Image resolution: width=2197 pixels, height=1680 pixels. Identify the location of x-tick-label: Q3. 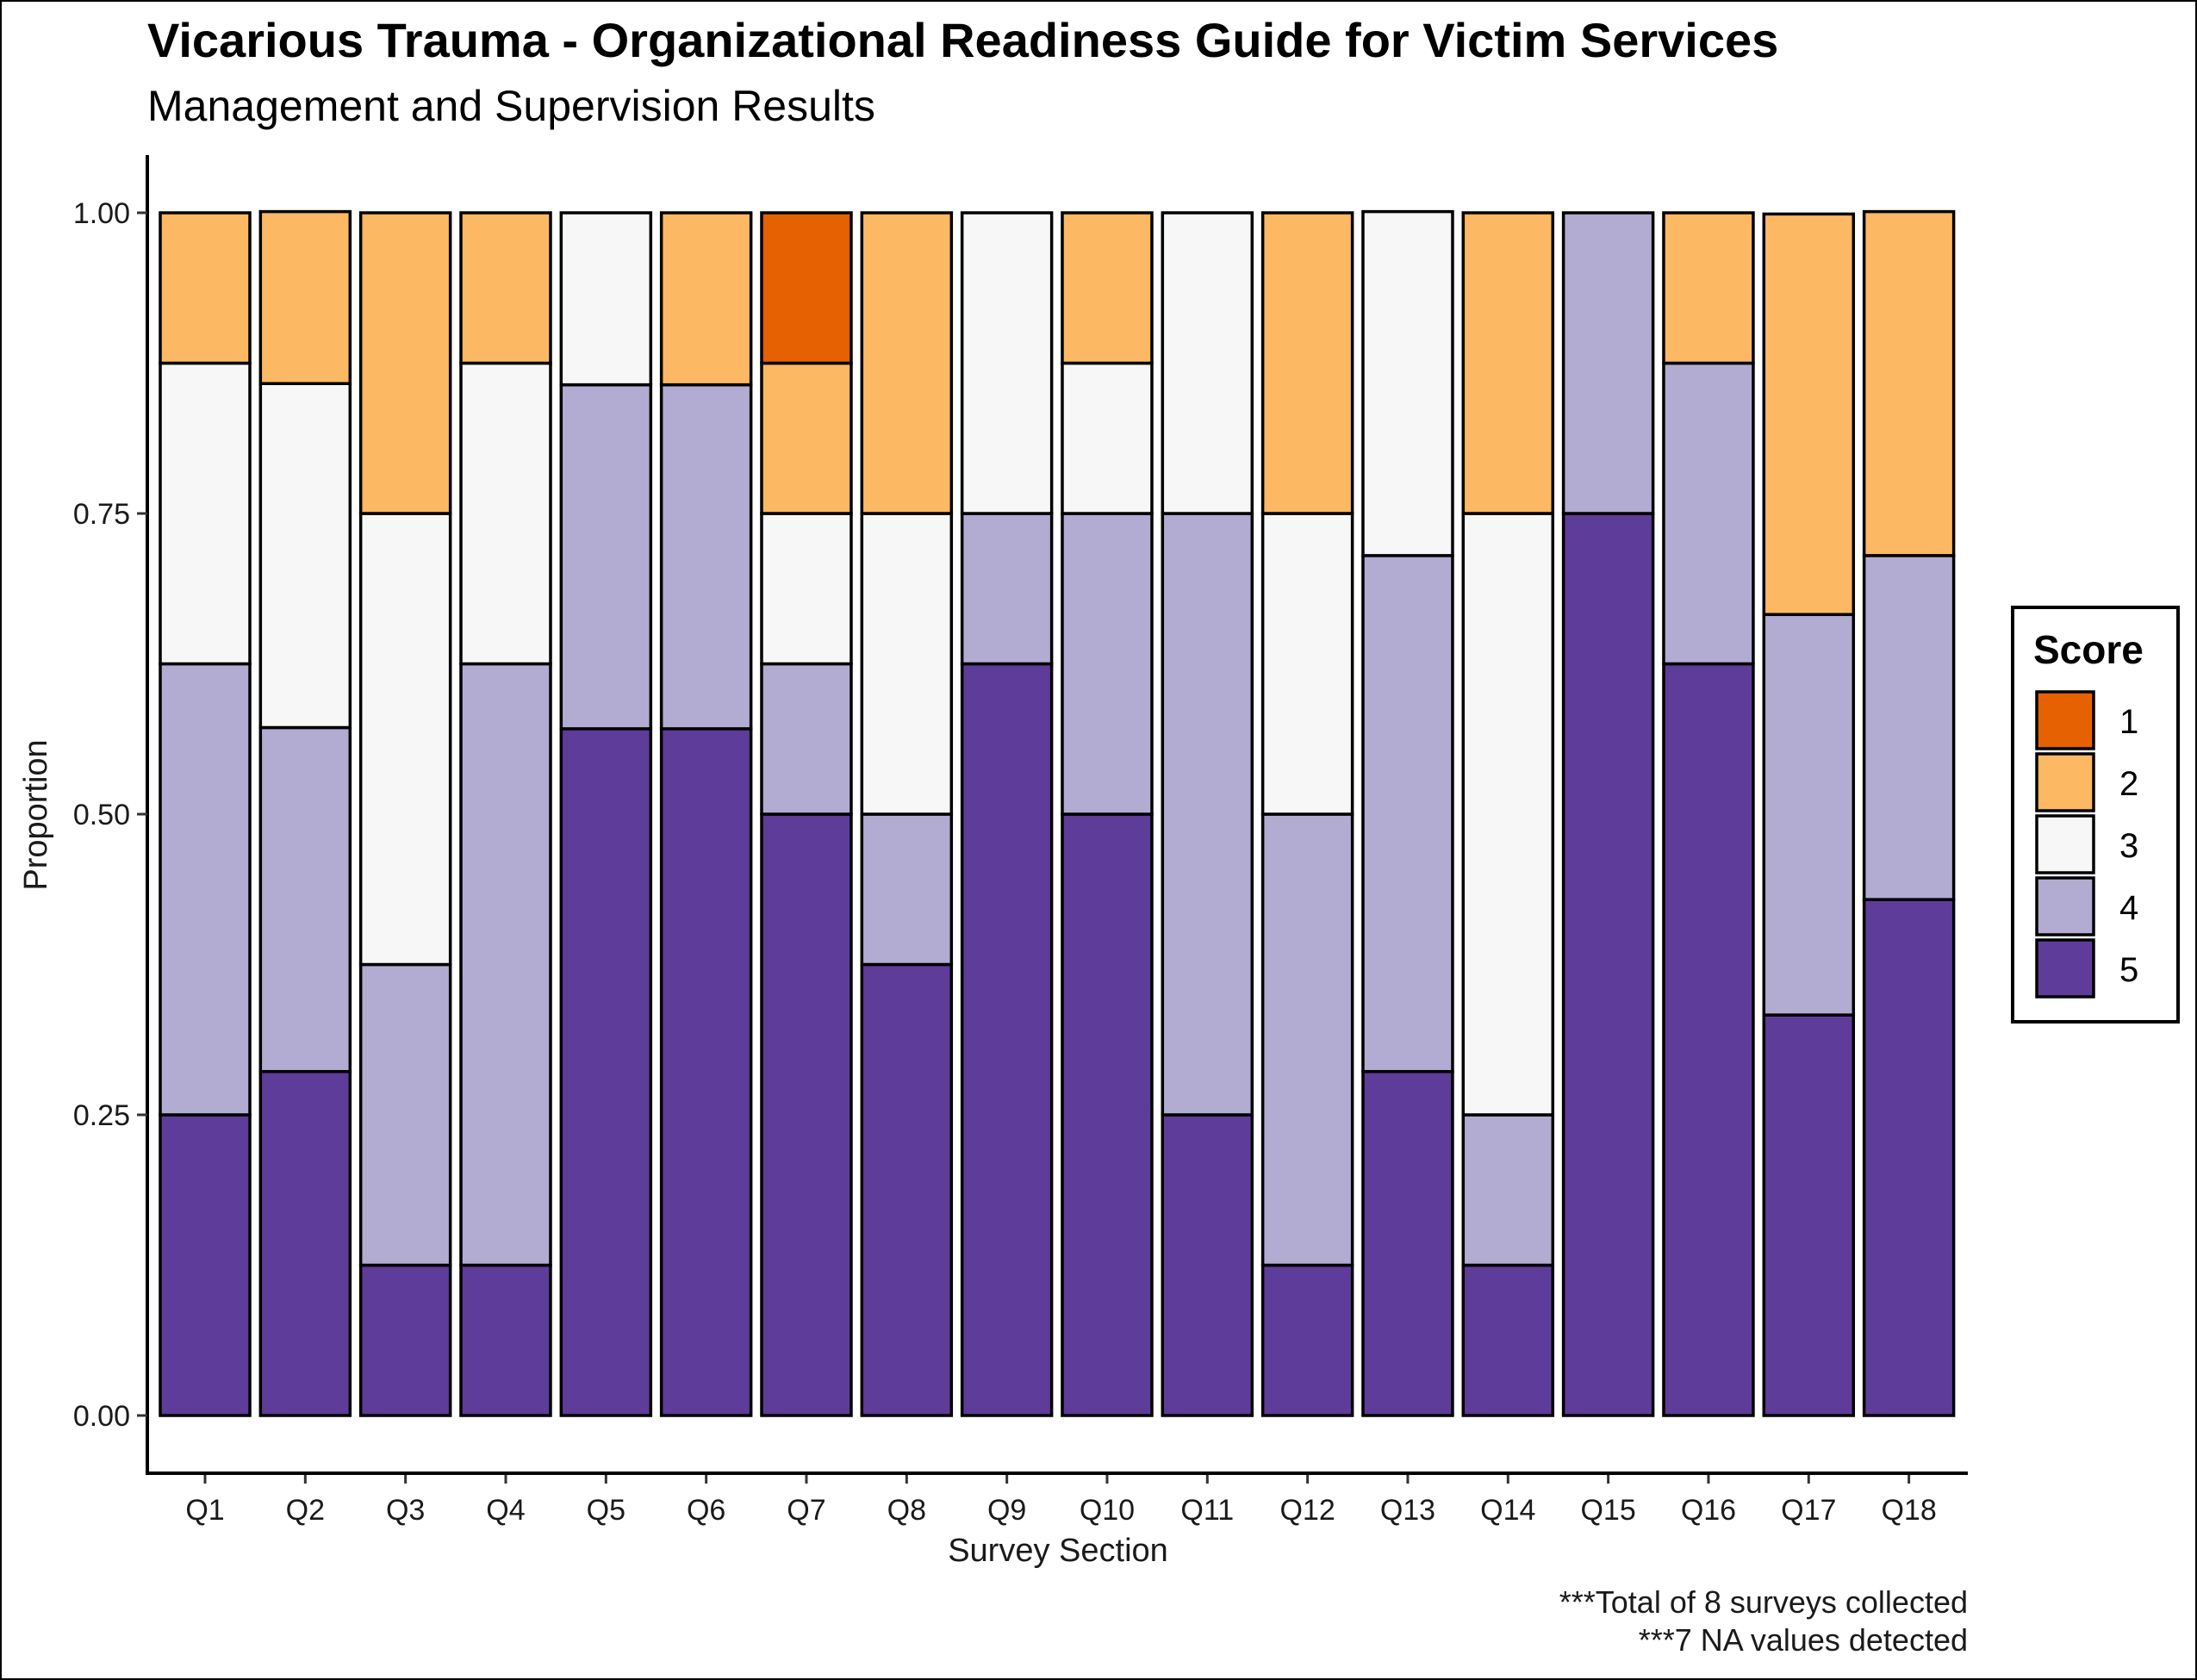
(405, 1511).